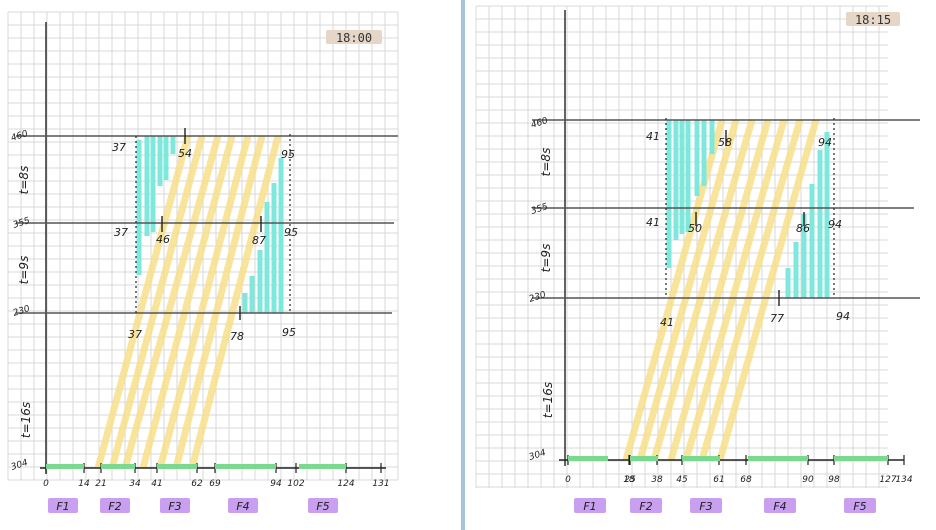 This screenshot has height=530, width=936. Describe the element at coordinates (135, 484) in the screenshot. I see `axis-tick-label: 34` at that location.